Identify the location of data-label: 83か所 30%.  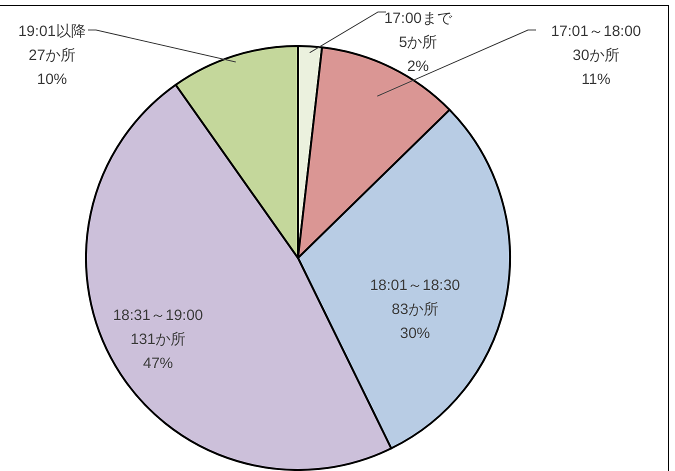
(415, 321).